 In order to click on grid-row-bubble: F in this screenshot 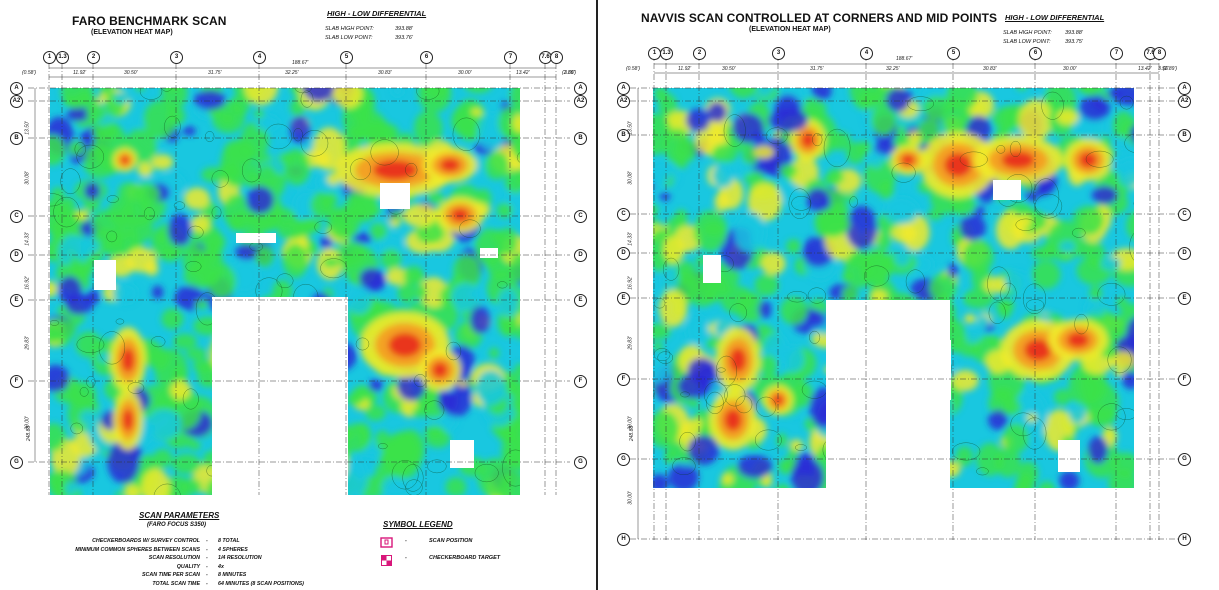, I will do `click(623, 379)`.